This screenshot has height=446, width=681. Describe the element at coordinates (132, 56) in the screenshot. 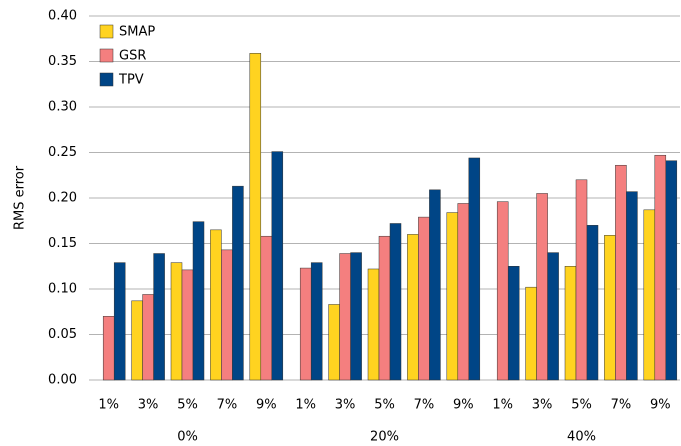

I see `legend-label: GSR` at that location.